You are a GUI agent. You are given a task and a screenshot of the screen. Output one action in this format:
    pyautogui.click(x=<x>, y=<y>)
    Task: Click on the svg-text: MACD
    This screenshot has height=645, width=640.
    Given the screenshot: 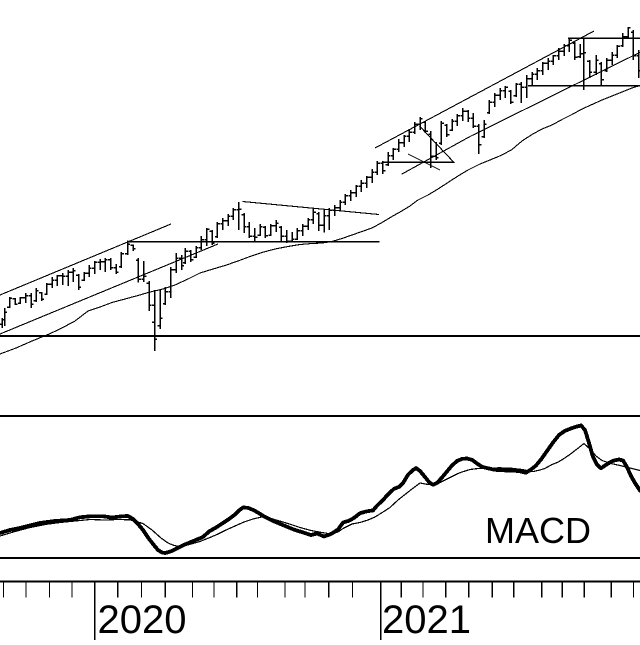 What is the action you would take?
    pyautogui.click(x=538, y=530)
    